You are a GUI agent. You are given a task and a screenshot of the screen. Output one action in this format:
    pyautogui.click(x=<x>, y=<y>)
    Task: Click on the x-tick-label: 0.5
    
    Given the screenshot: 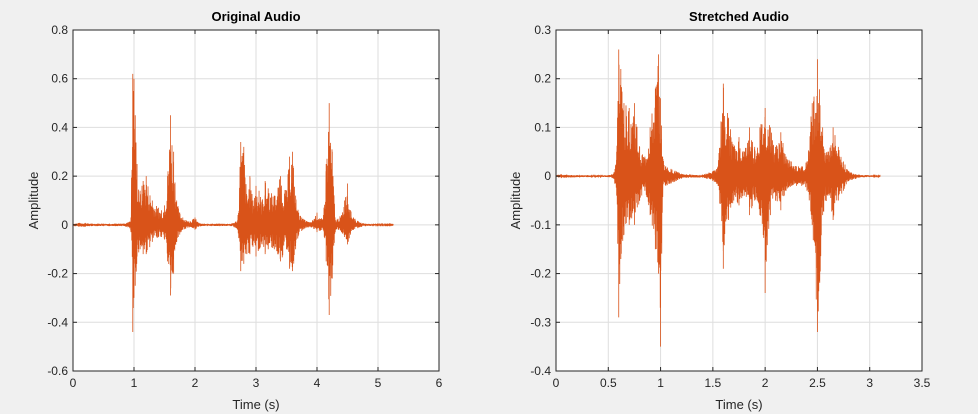 What is the action you would take?
    pyautogui.click(x=608, y=383)
    